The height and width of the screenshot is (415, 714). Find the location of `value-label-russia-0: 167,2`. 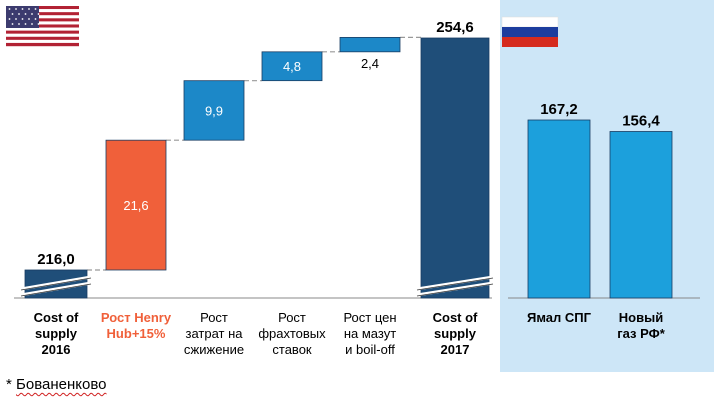

value-label-russia-0: 167,2 is located at coordinates (559, 109).